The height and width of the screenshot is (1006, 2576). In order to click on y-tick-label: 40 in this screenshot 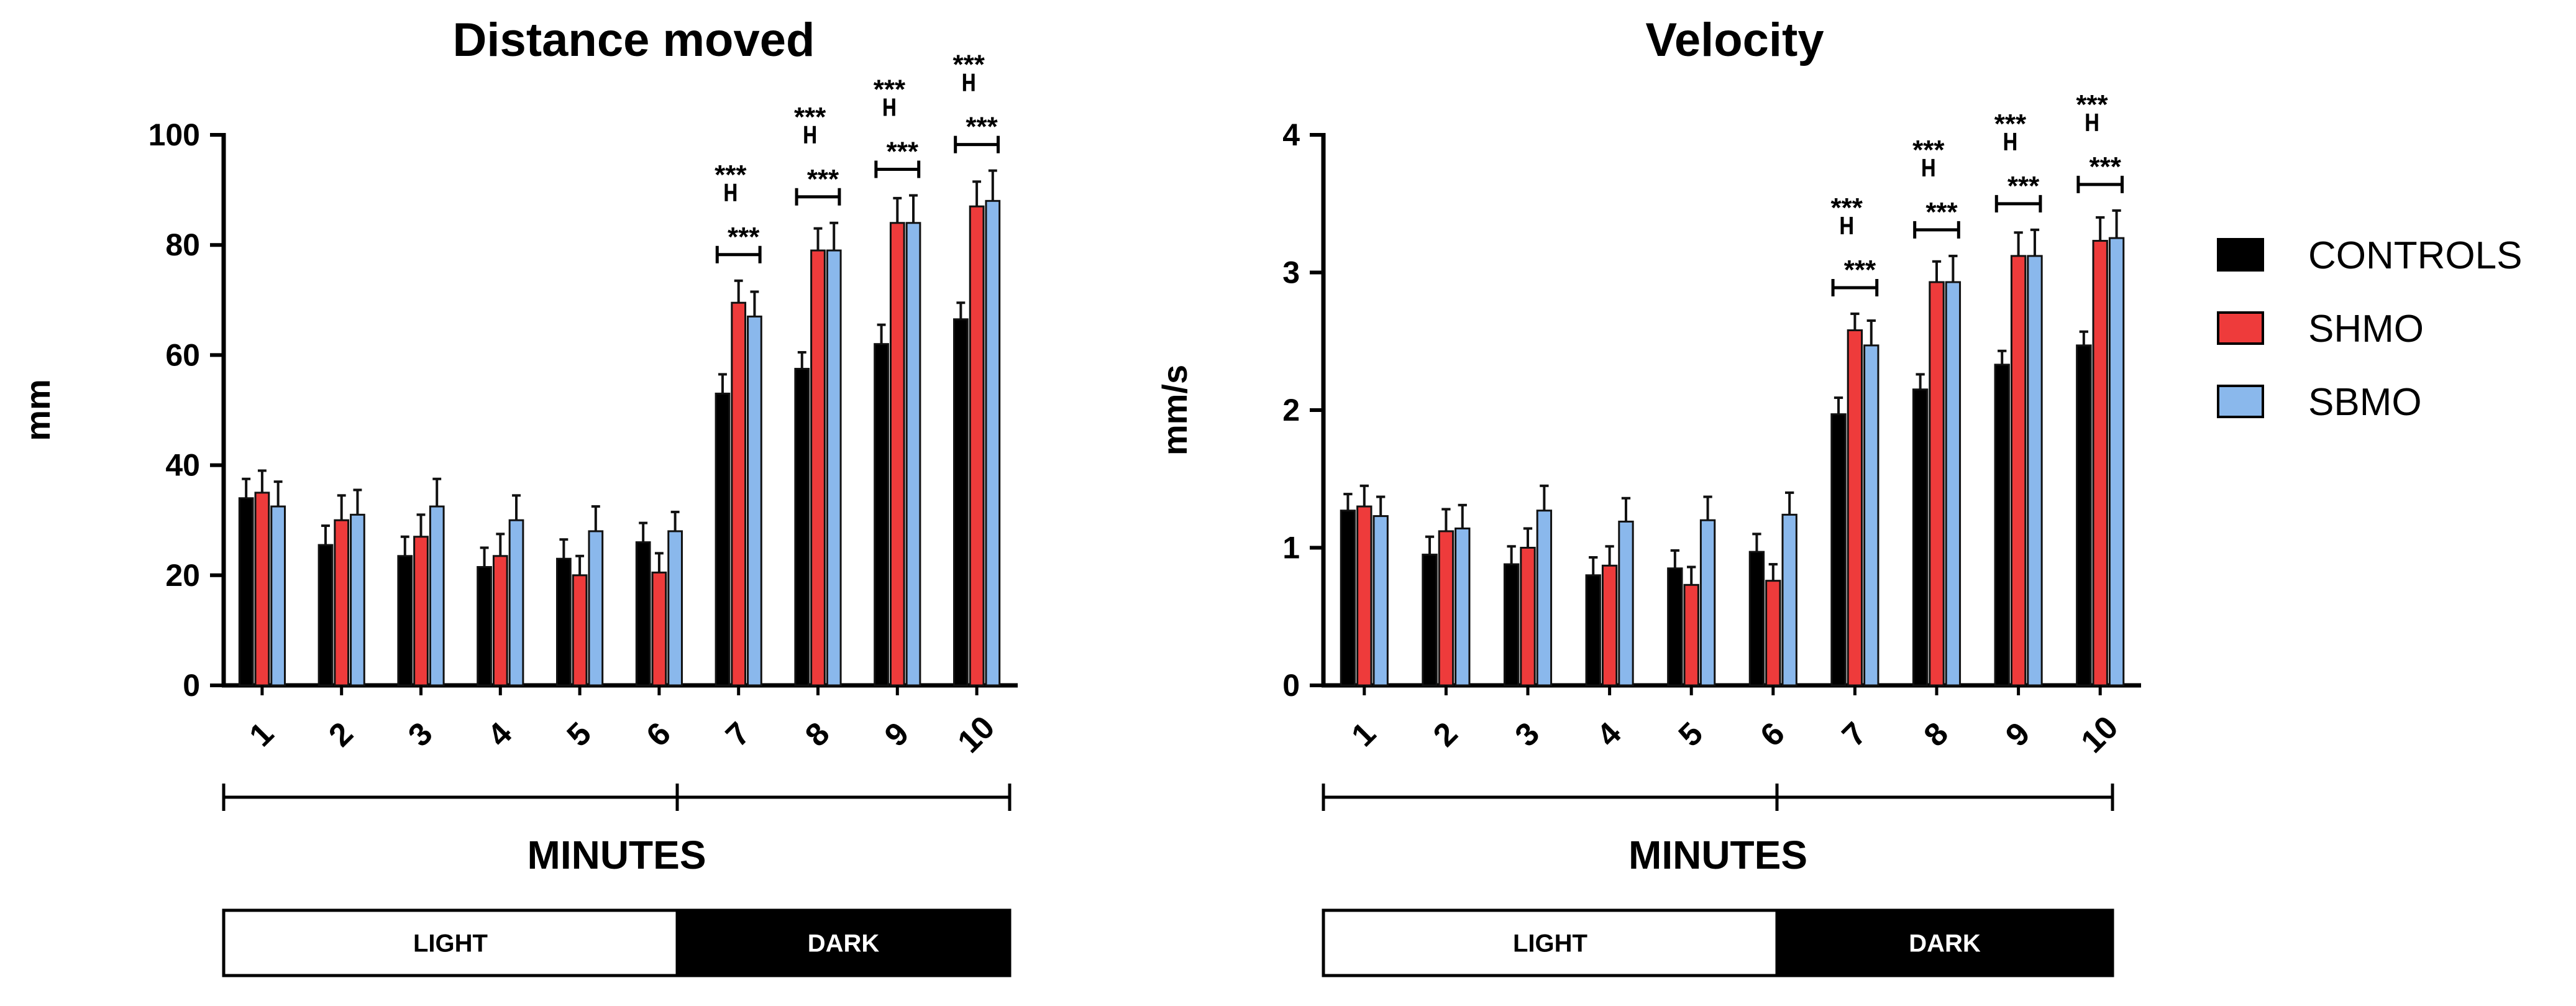, I will do `click(182, 465)`.